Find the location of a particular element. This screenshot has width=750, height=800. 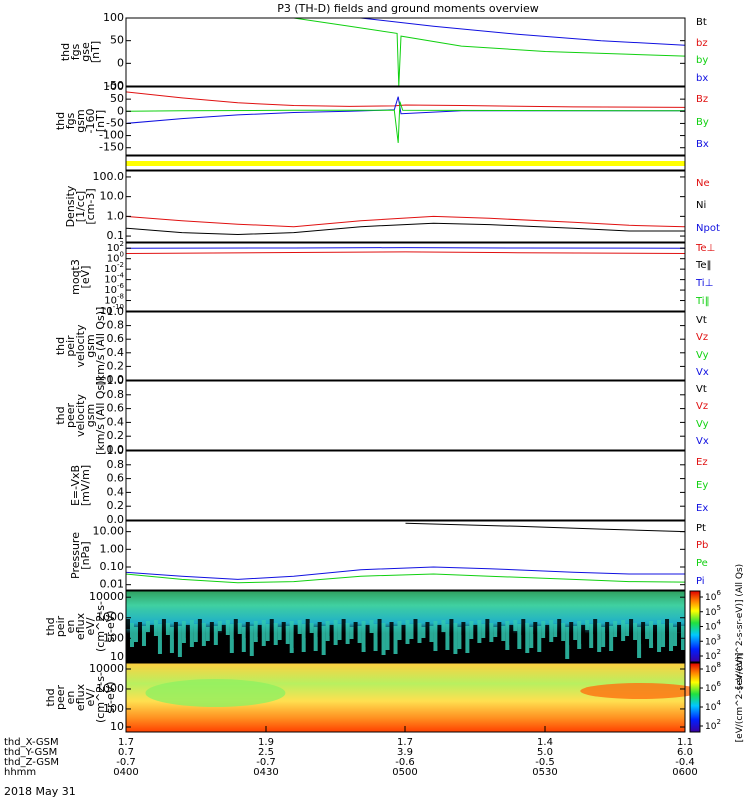

y-tick-label: 10⁻⁴ is located at coordinates (114, 279).